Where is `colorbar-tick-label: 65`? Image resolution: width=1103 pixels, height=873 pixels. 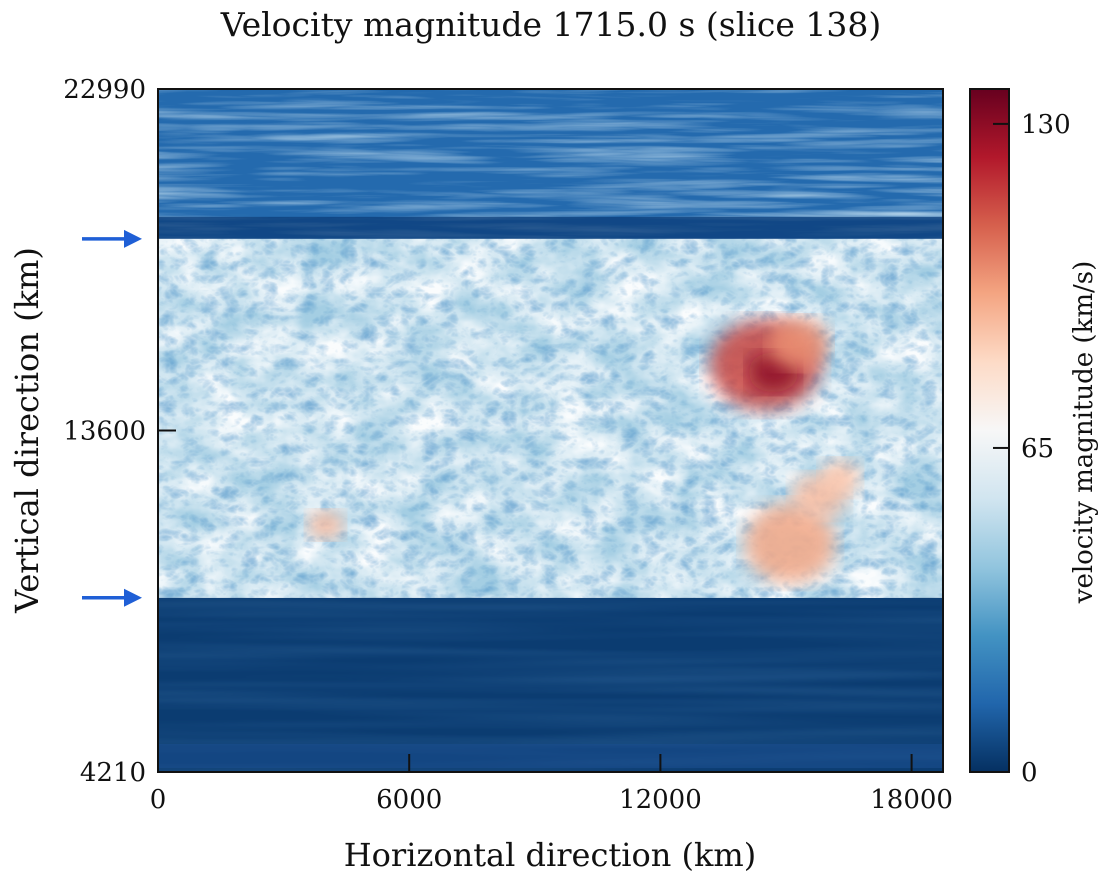
colorbar-tick-label: 65 is located at coordinates (1037, 449).